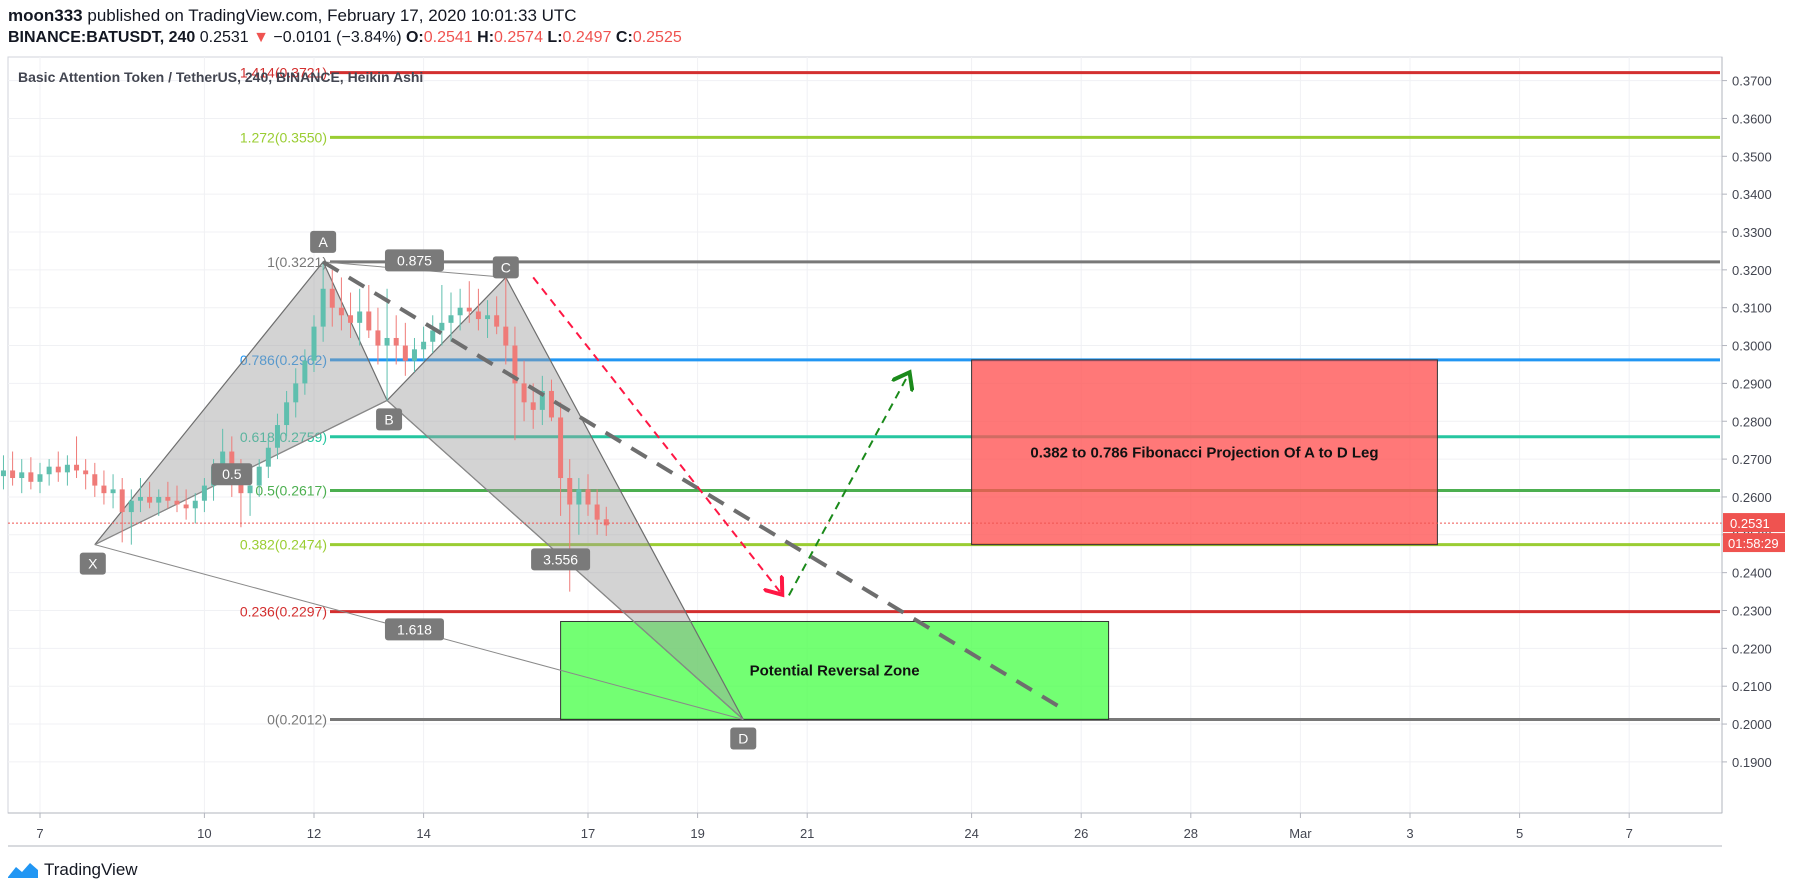 Image resolution: width=1805 pixels, height=894 pixels. Describe the element at coordinates (45, 15) in the screenshot. I see `author-name: moon333` at that location.